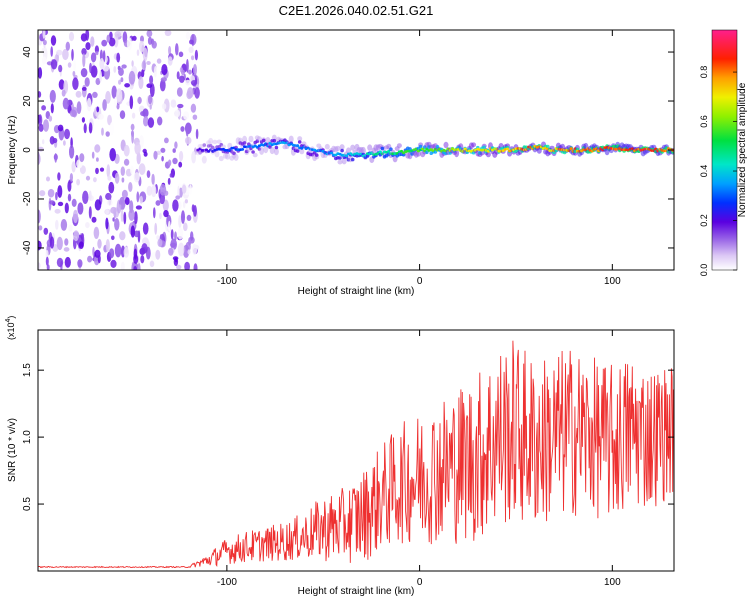 This screenshot has height=600, width=750. I want to click on snr-y-tick-label: 1.5, so click(27, 370).